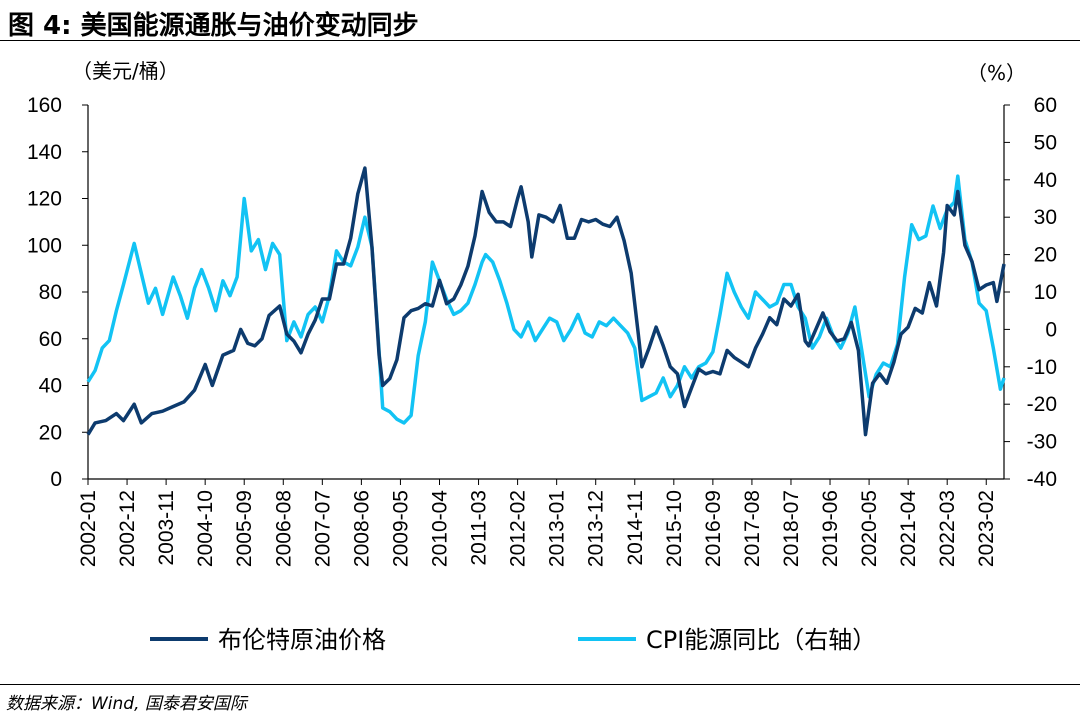 Image resolution: width=1080 pixels, height=716 pixels. What do you see at coordinates (674, 528) in the screenshot?
I see `x-tick-label: 2015-10` at bounding box center [674, 528].